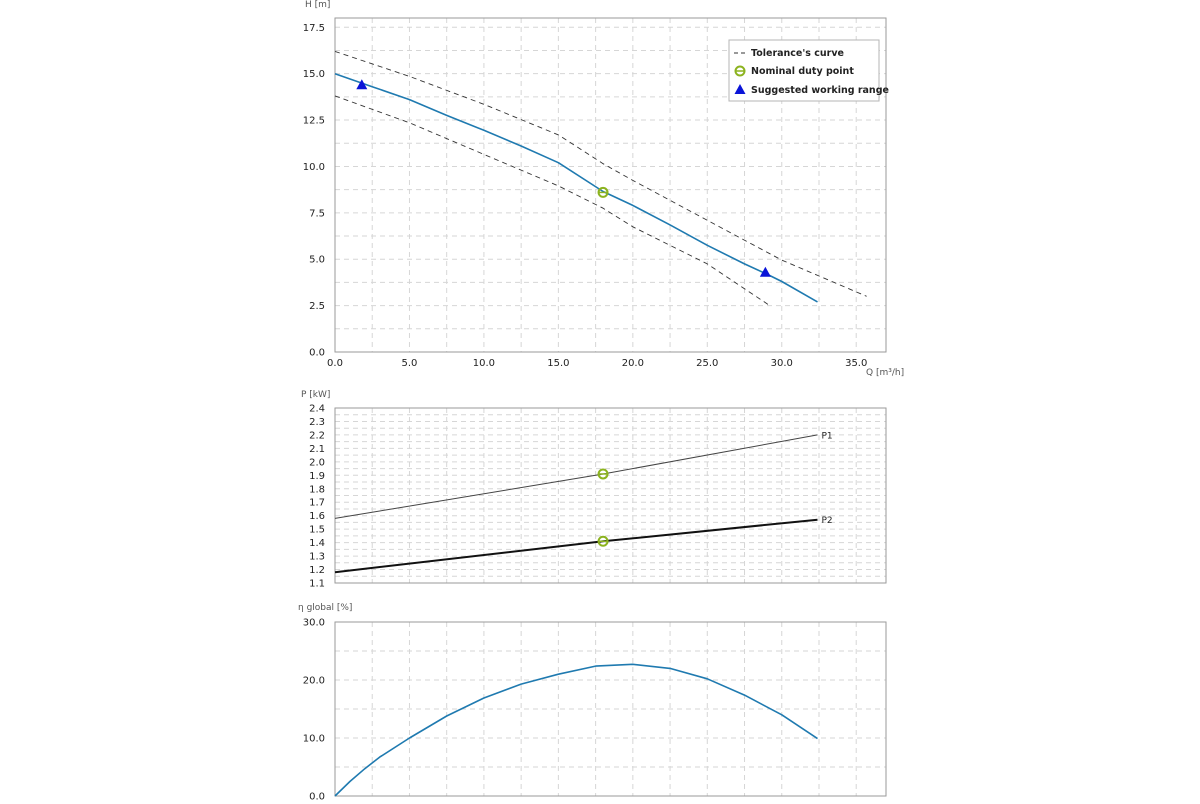 This screenshot has width=1200, height=804. I want to click on head-y-tick-label: 0.0, so click(317, 353).